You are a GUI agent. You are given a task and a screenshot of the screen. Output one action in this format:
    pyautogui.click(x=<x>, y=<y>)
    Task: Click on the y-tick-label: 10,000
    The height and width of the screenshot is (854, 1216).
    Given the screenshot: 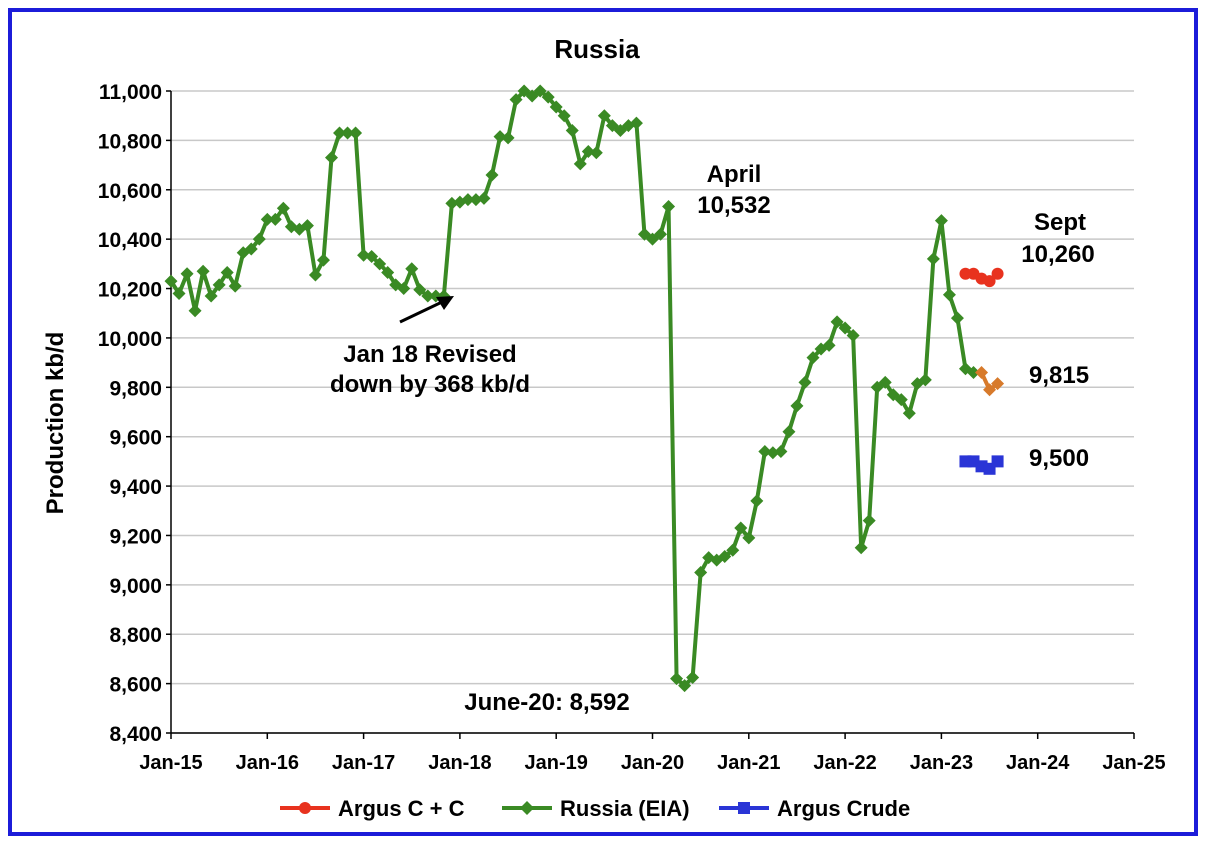 What is the action you would take?
    pyautogui.click(x=130, y=339)
    